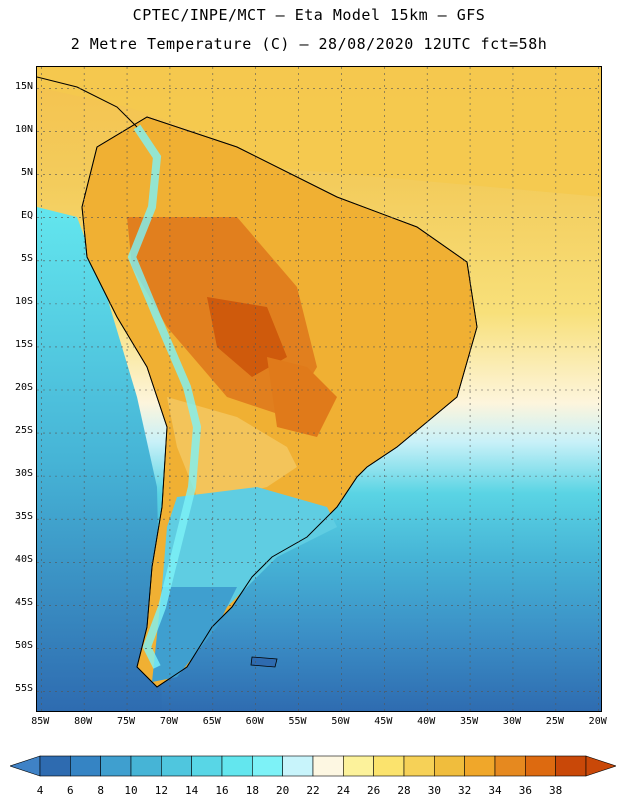  I want to click on color-legend, so click(313, 766).